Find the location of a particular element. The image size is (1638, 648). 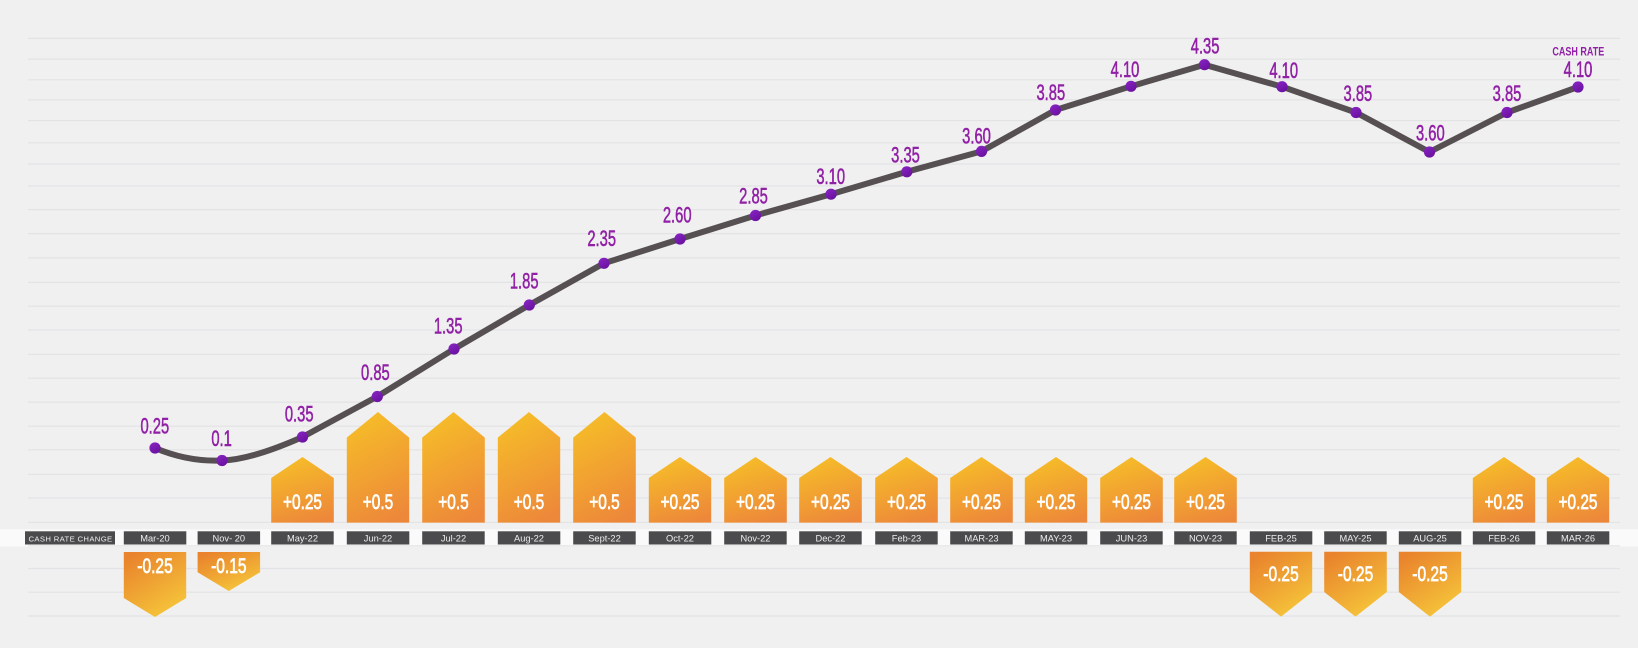

svg-text: Feb-23 is located at coordinates (906, 538).